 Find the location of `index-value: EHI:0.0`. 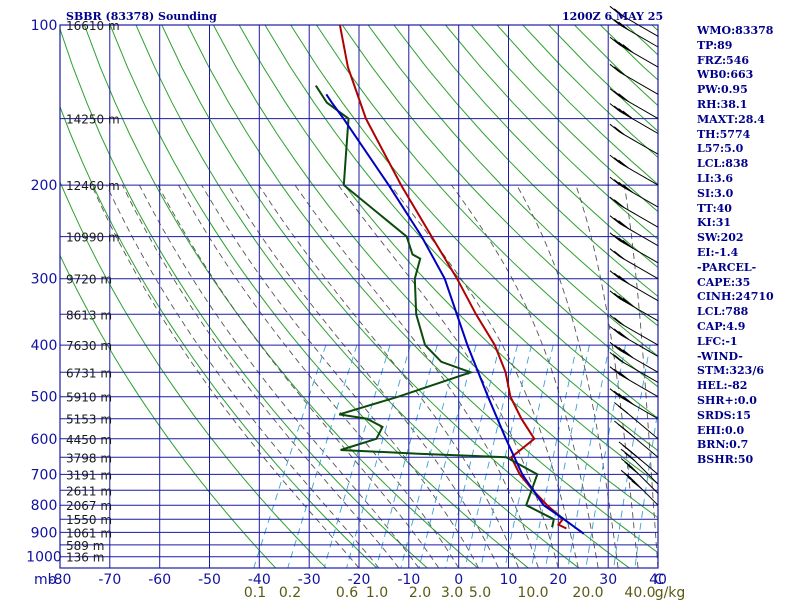

index-value: EHI:0.0 is located at coordinates (721, 430).